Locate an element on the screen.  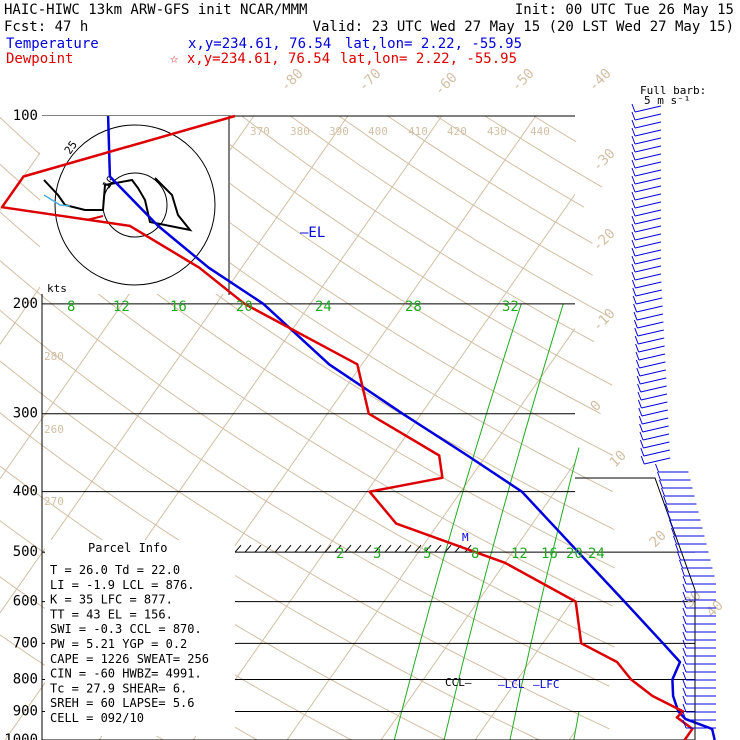
mixing-ratio-label-lower: 3 is located at coordinates (377, 554).